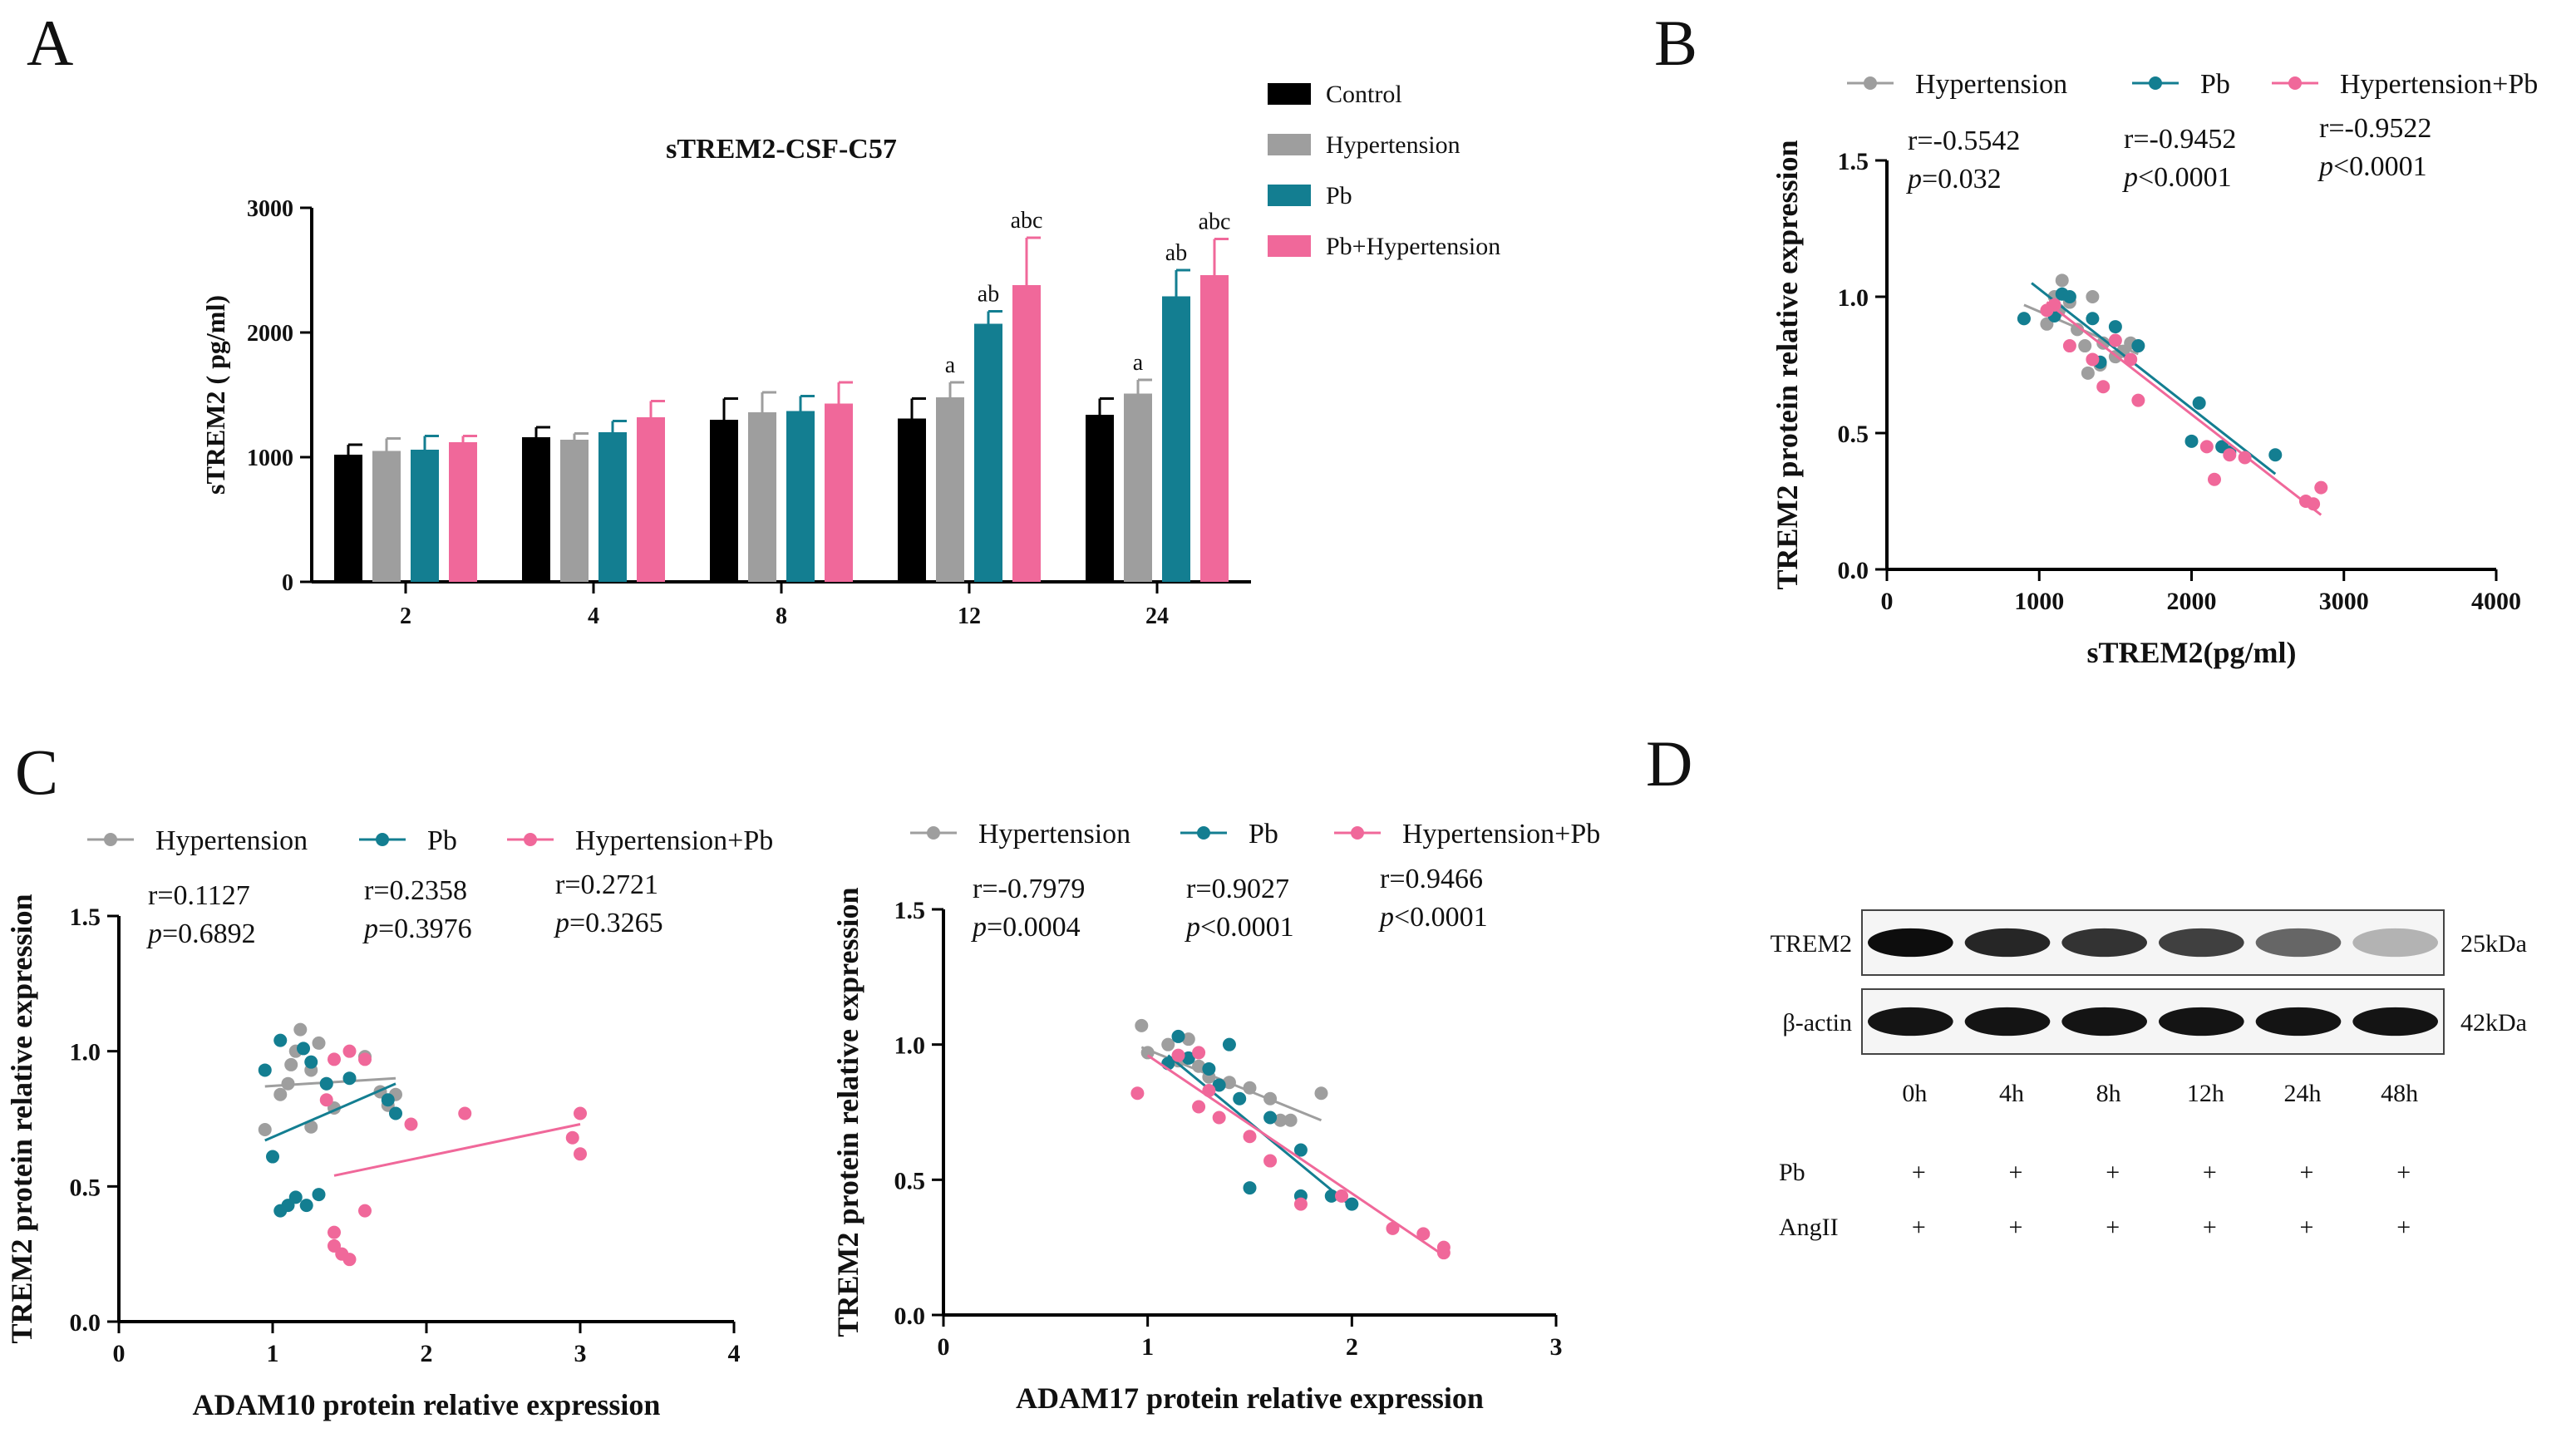 The image size is (2576, 1438). What do you see at coordinates (1026, 927) in the screenshot?
I see `correlation-p: p=0.0004` at bounding box center [1026, 927].